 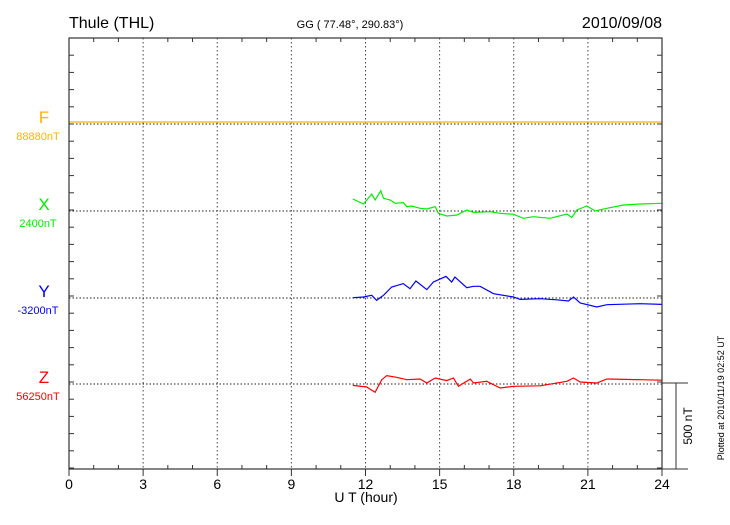 I want to click on x-tick-label: 18, so click(x=514, y=484).